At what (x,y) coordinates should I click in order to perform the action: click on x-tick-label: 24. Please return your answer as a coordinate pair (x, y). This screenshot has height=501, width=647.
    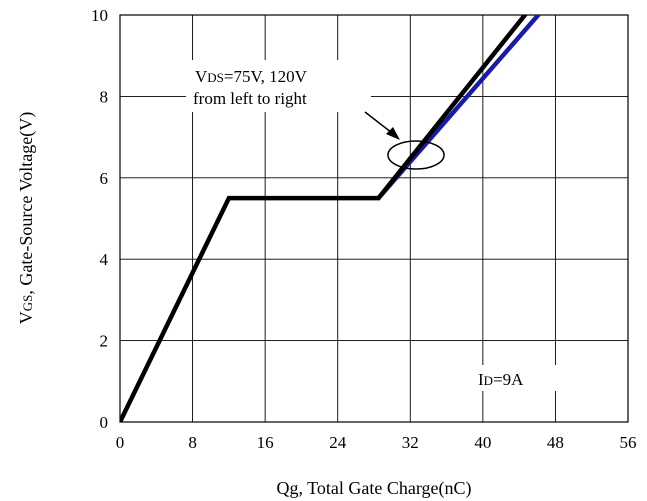
    Looking at the image, I should click on (338, 442).